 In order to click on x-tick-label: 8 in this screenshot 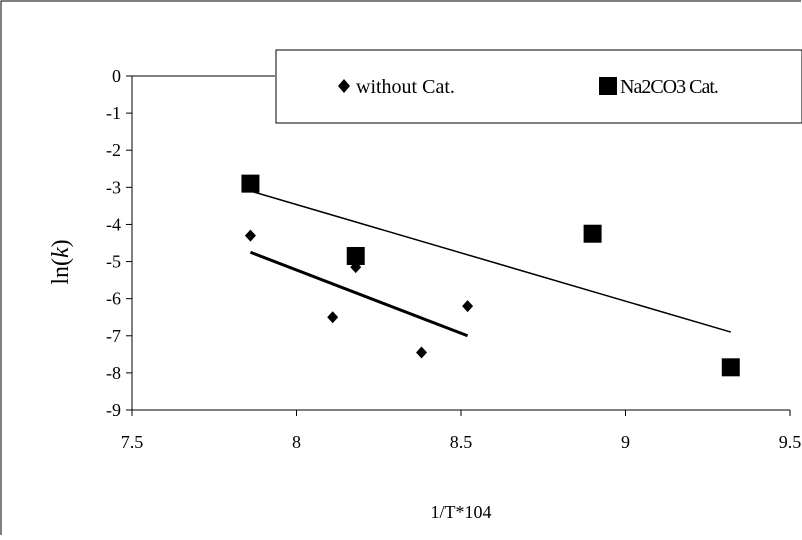, I will do `click(296, 442)`.